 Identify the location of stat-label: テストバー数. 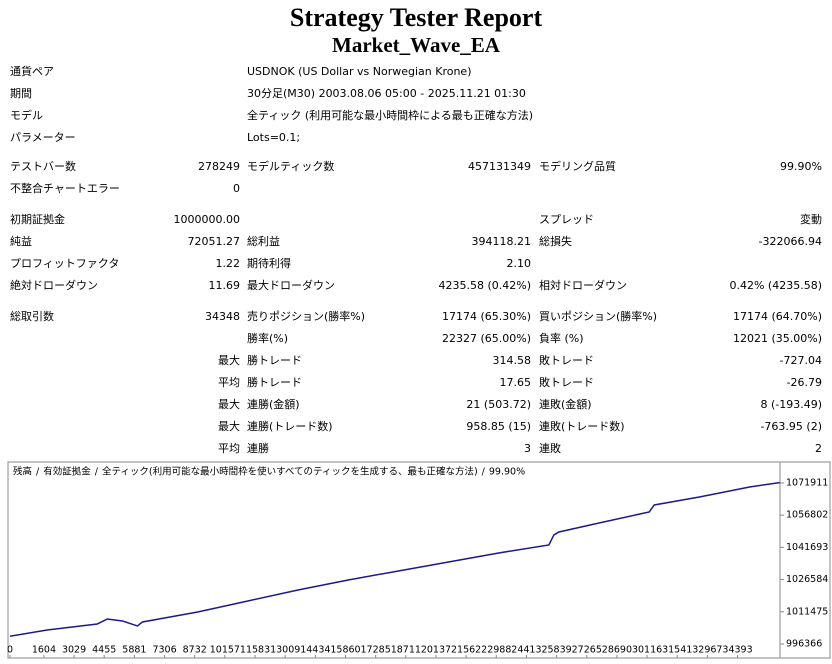
(43, 166).